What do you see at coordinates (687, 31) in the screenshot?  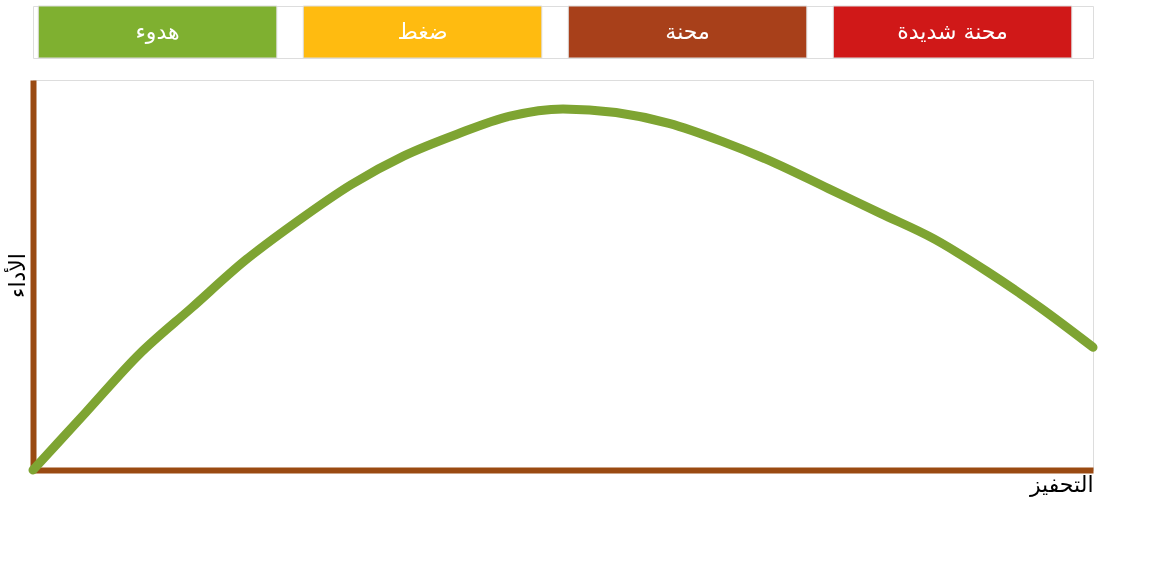 I see `text: محنة` at bounding box center [687, 31].